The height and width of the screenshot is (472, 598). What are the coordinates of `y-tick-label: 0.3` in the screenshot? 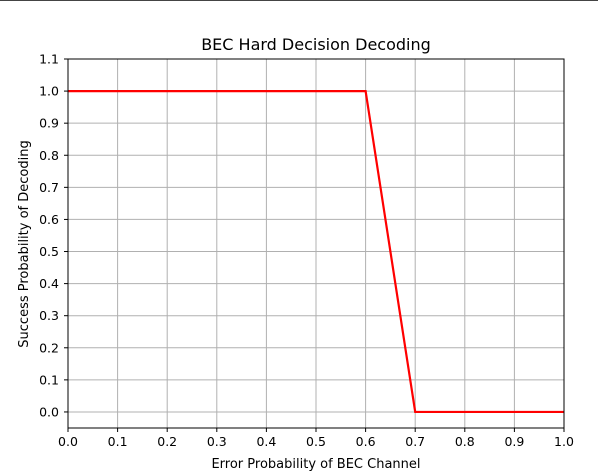 It's located at (49, 315).